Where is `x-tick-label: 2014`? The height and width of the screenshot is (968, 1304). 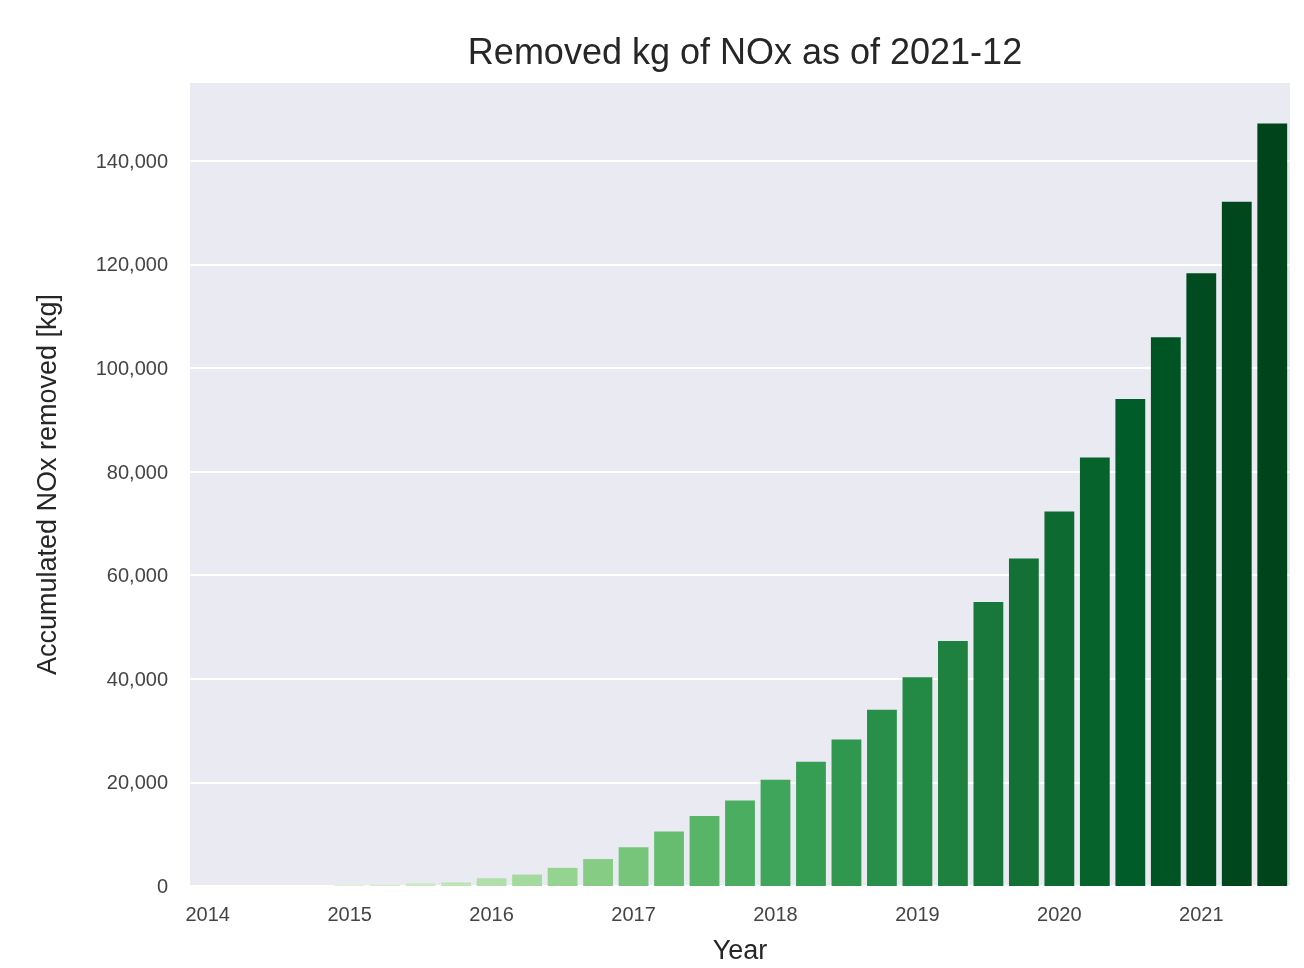 x-tick-label: 2014 is located at coordinates (207, 914).